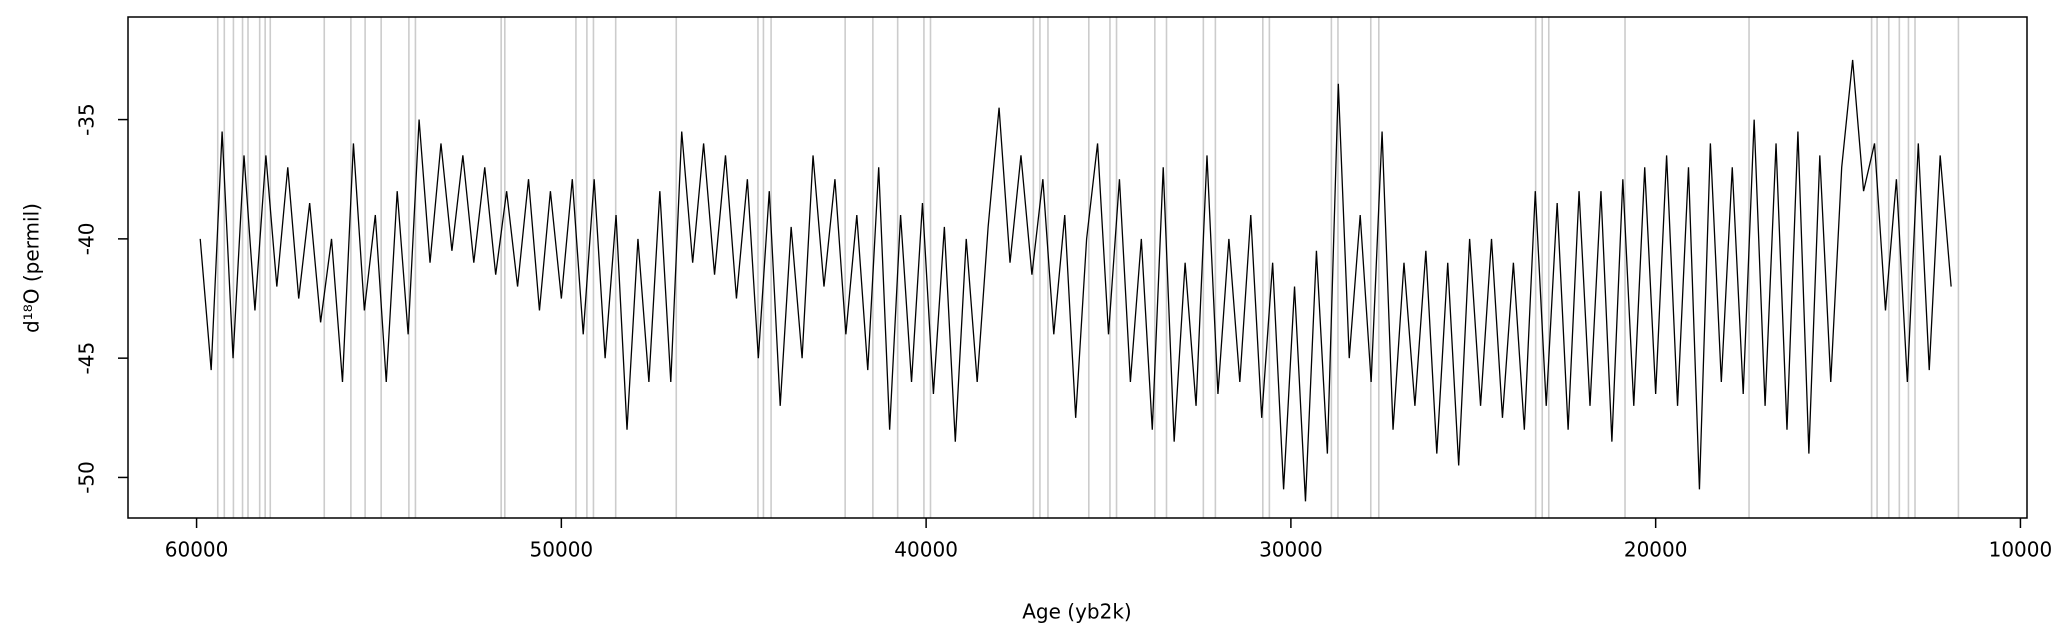  What do you see at coordinates (1291, 550) in the screenshot?
I see `x-tick-label: 30000` at bounding box center [1291, 550].